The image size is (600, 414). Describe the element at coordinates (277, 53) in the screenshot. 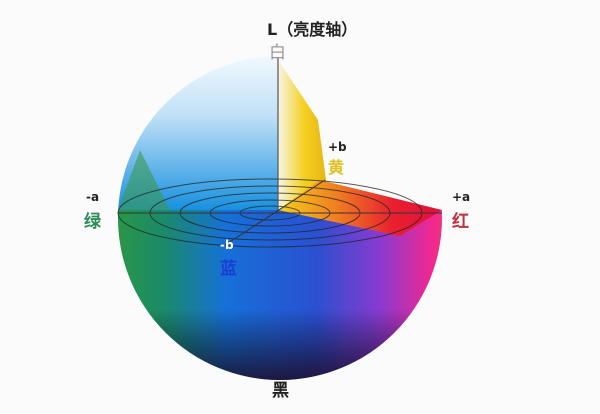

I see `white-label: 白` at that location.